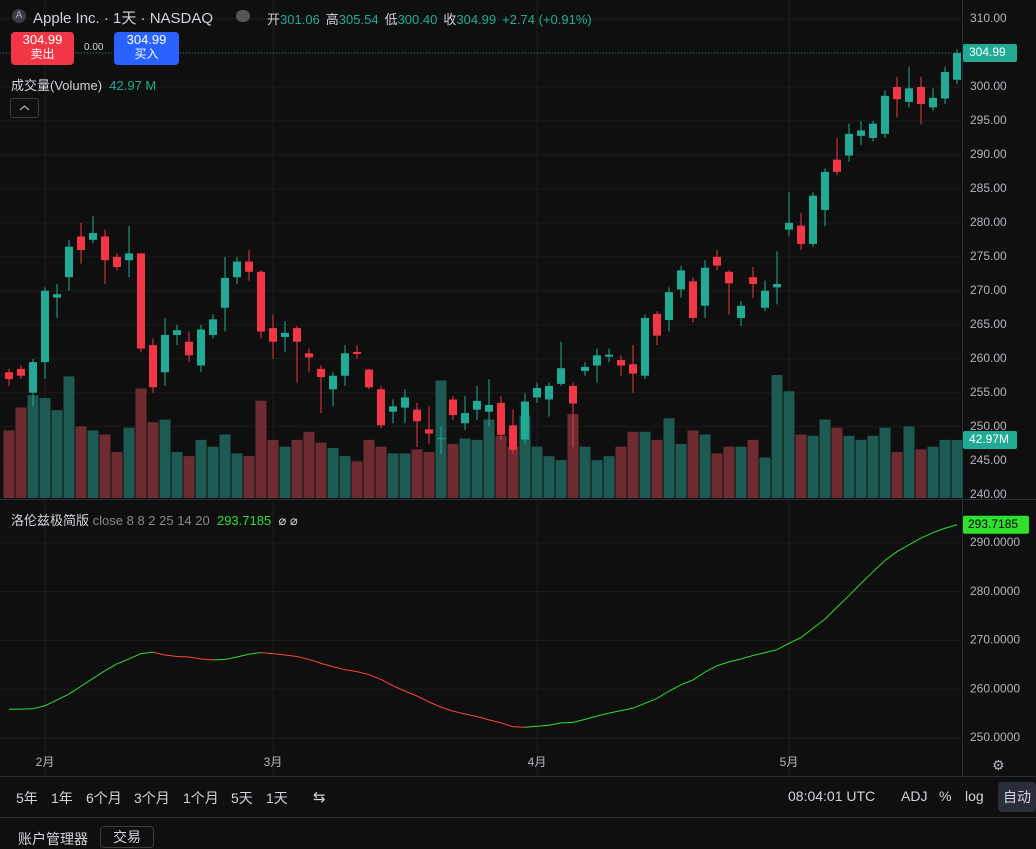  Describe the element at coordinates (988, 222) in the screenshot. I see `y-tick-label: 280.00` at that location.